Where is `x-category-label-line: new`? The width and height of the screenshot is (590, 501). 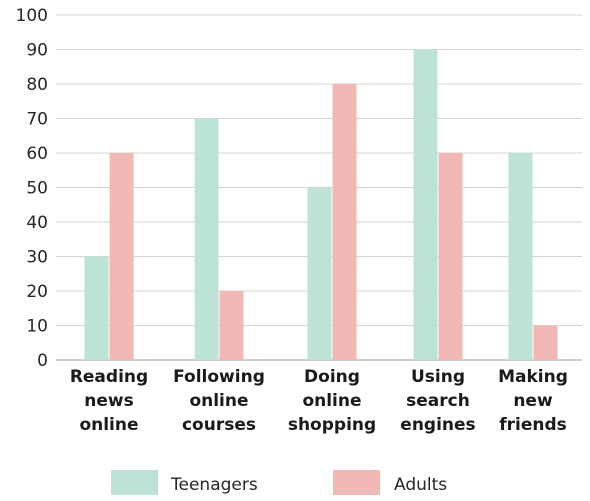
x-category-label-line: new is located at coordinates (533, 401).